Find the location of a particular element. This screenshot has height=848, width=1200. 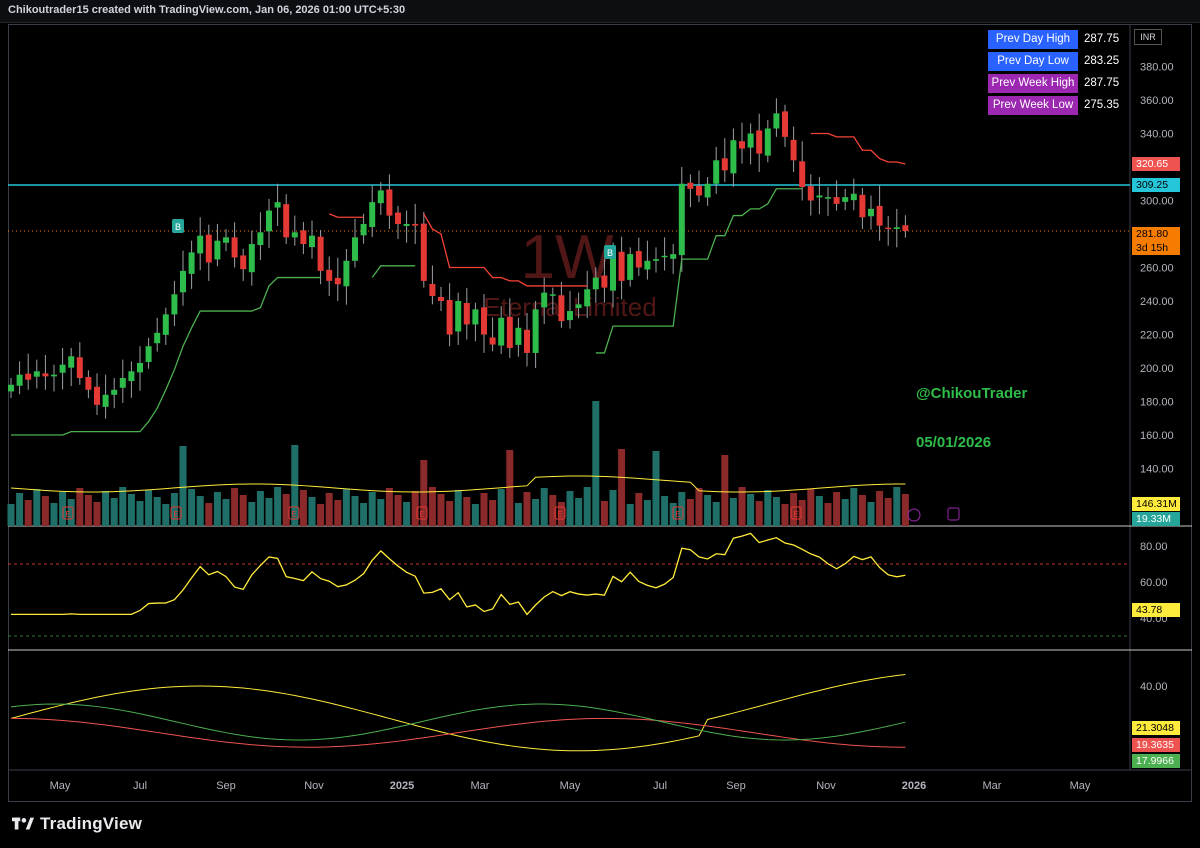

earnings-marker is located at coordinates (678, 513).